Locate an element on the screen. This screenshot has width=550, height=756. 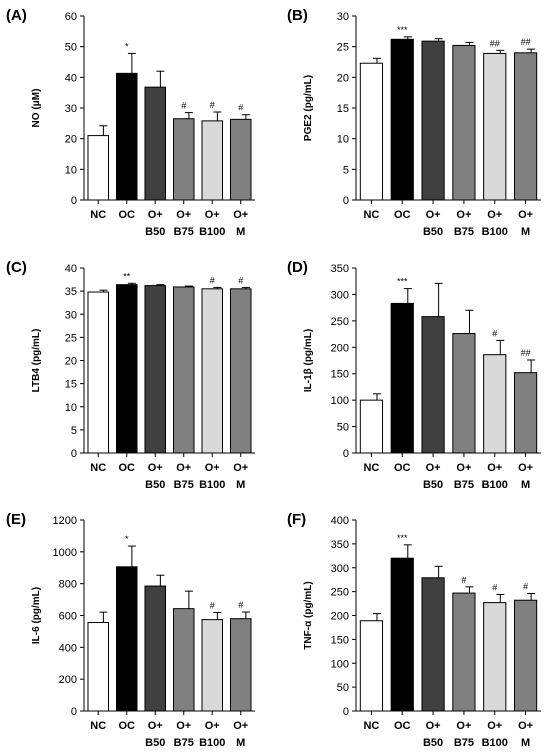
significance-mark: ** is located at coordinates (127, 276).